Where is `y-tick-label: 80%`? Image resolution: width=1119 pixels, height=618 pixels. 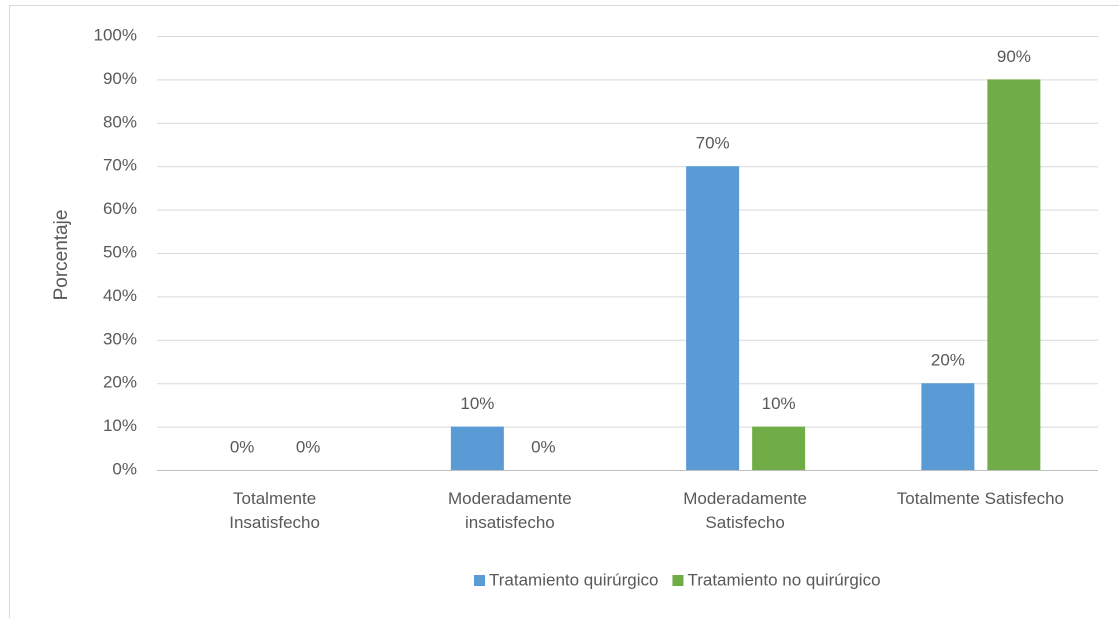 y-tick-label: 80% is located at coordinates (120, 121).